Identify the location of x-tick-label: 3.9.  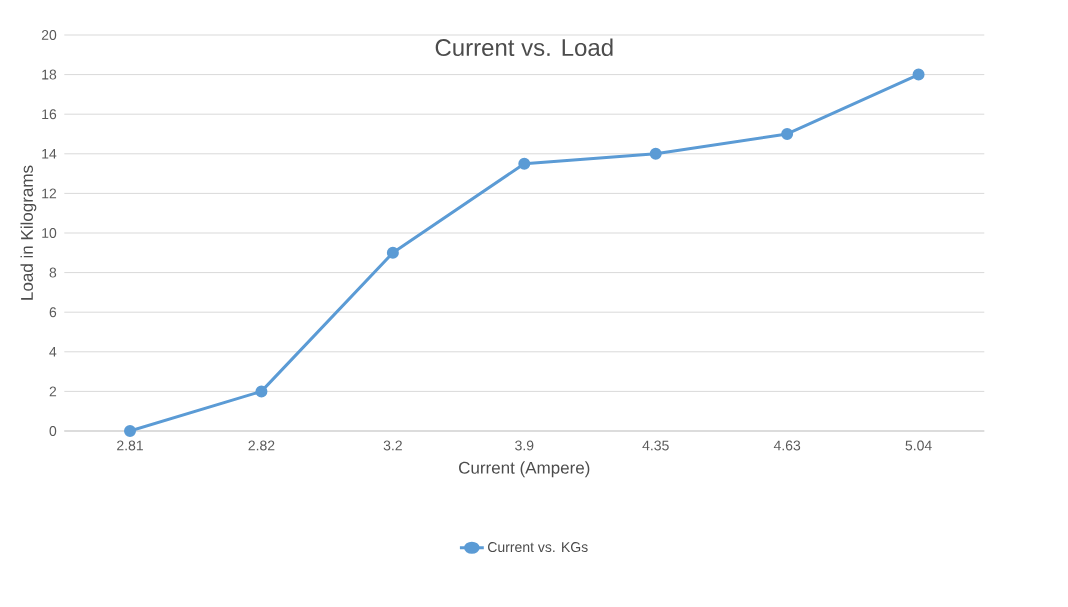
(524, 445).